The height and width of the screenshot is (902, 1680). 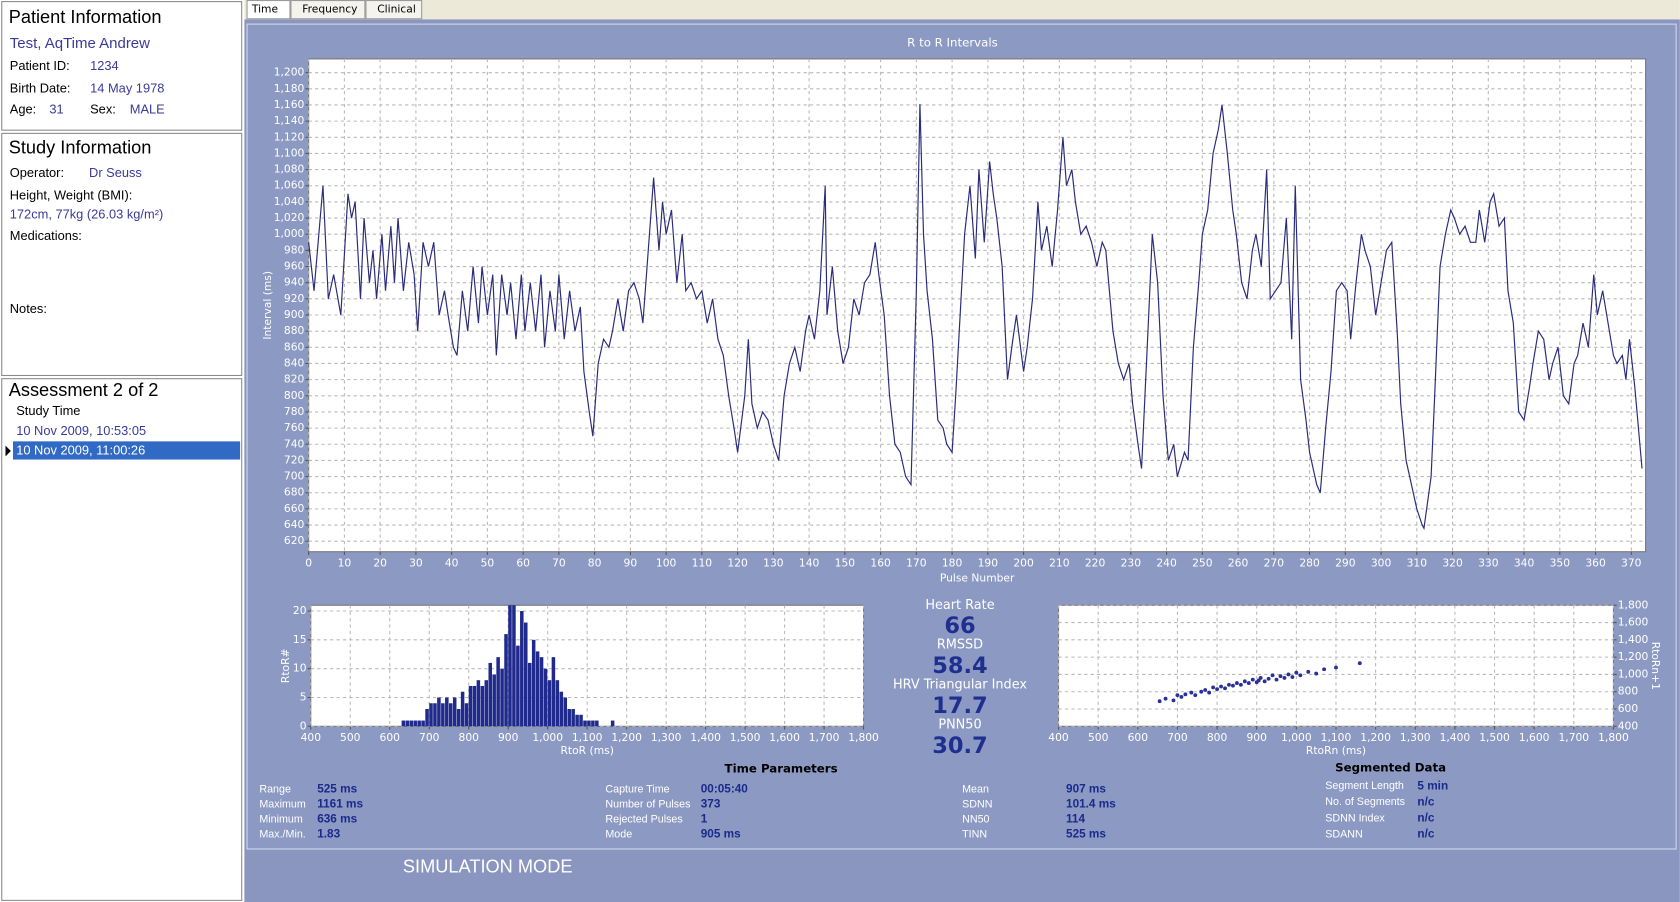 I want to click on param-value: 636 ms, so click(x=337, y=819).